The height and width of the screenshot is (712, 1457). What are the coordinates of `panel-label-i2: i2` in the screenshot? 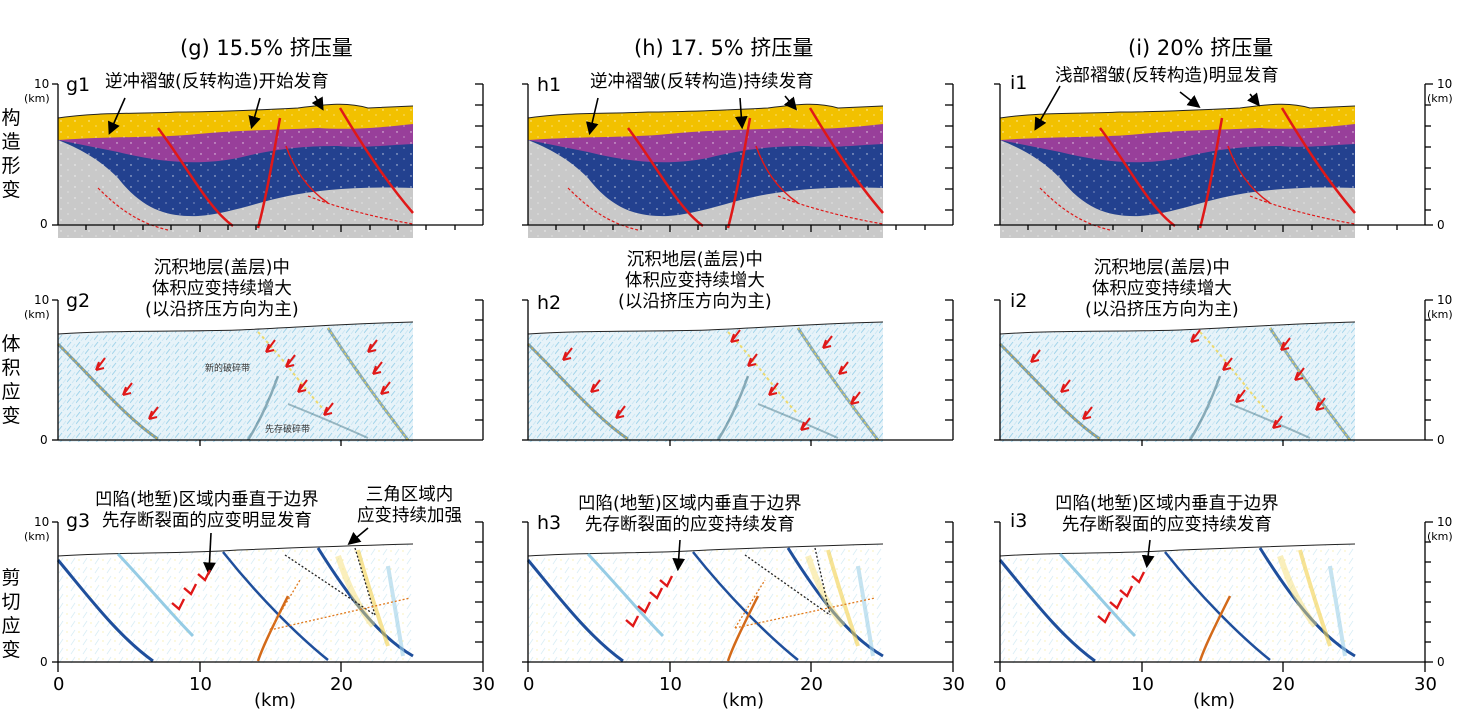 It's located at (1019, 301).